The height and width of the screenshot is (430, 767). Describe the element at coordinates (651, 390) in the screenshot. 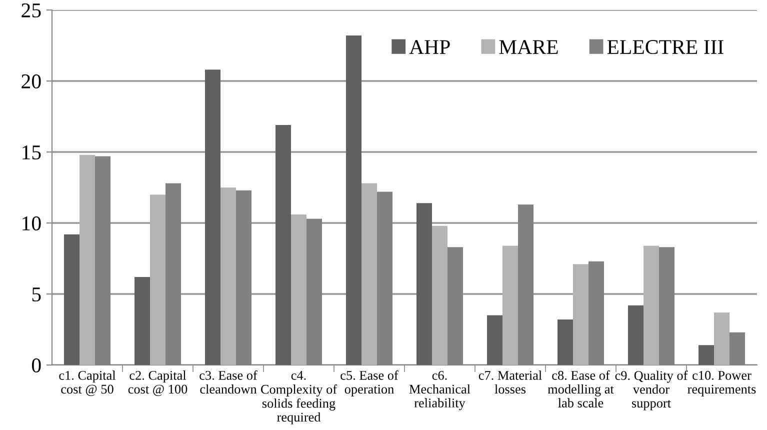

I see `x-tick-label: c9. Quality of vendor support` at that location.